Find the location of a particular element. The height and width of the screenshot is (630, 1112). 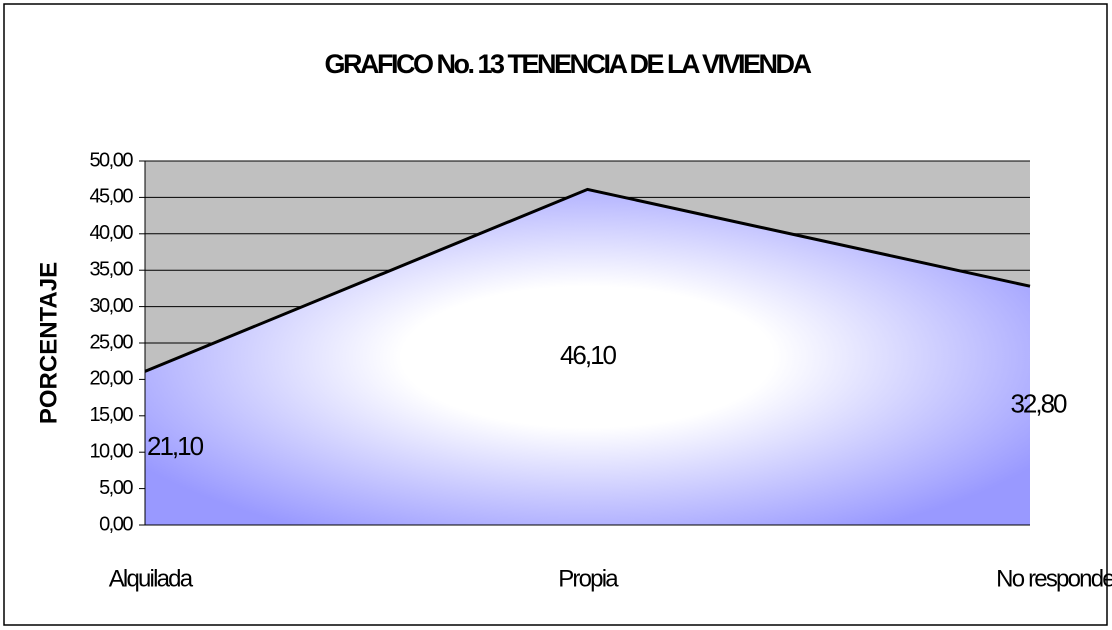

y-tick-label: 5,00 is located at coordinates (116, 488).